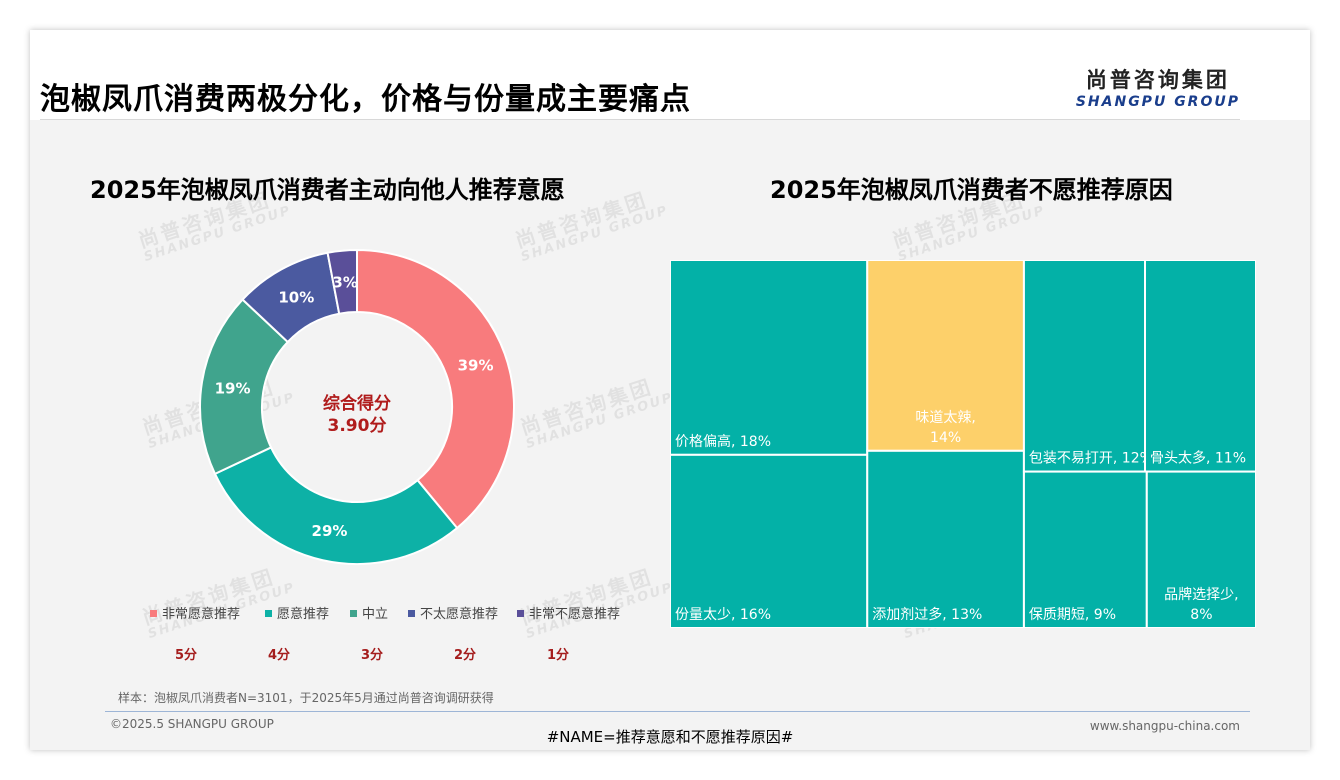  I want to click on legend-item: 不太愿意推荐, so click(453, 612).